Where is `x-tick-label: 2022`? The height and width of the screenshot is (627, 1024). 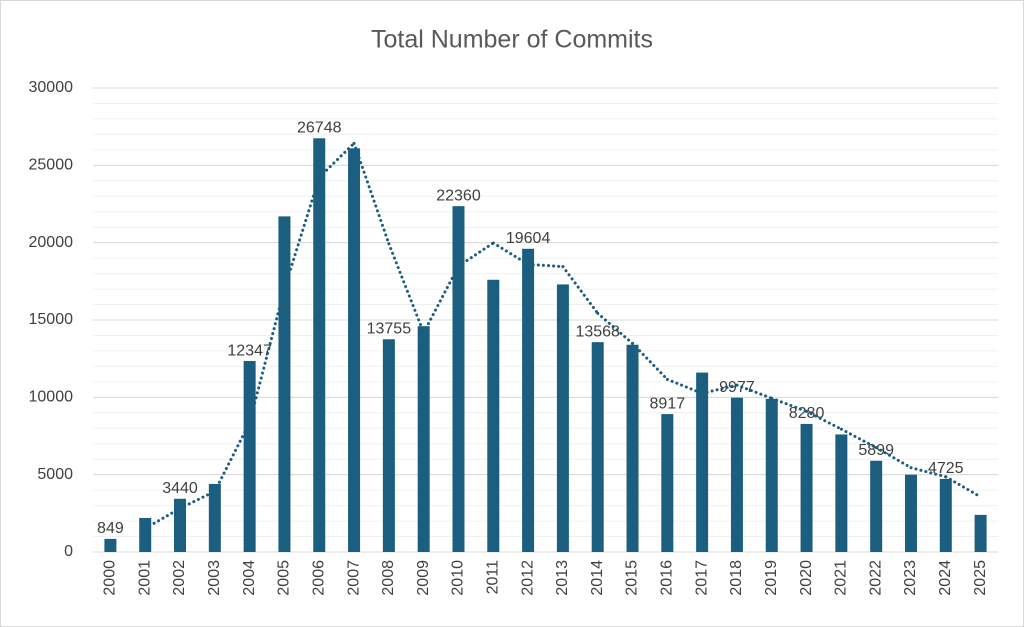 x-tick-label: 2022 is located at coordinates (875, 578).